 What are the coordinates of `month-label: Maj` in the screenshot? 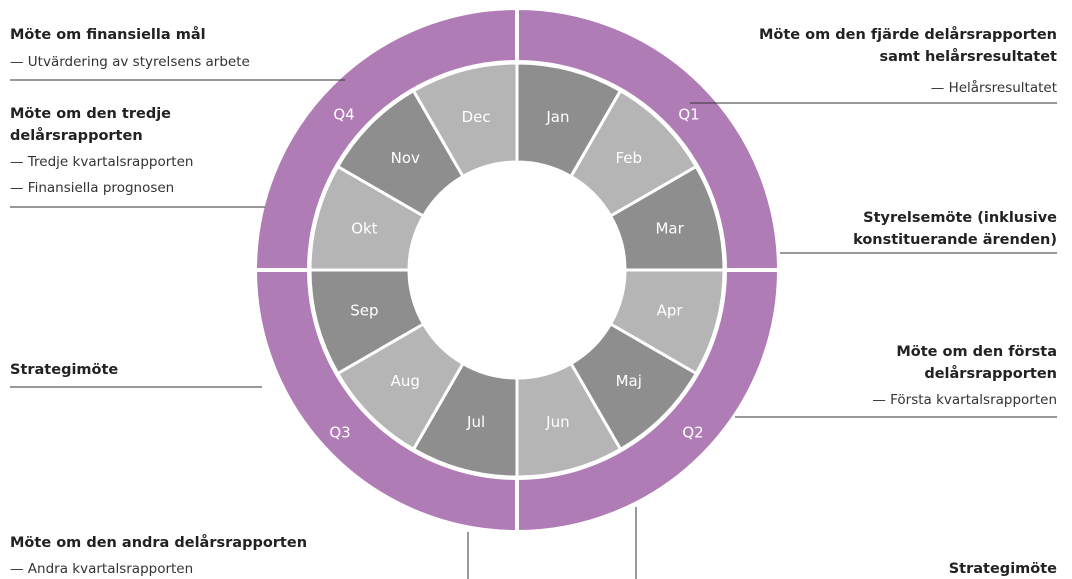 It's located at (629, 381).